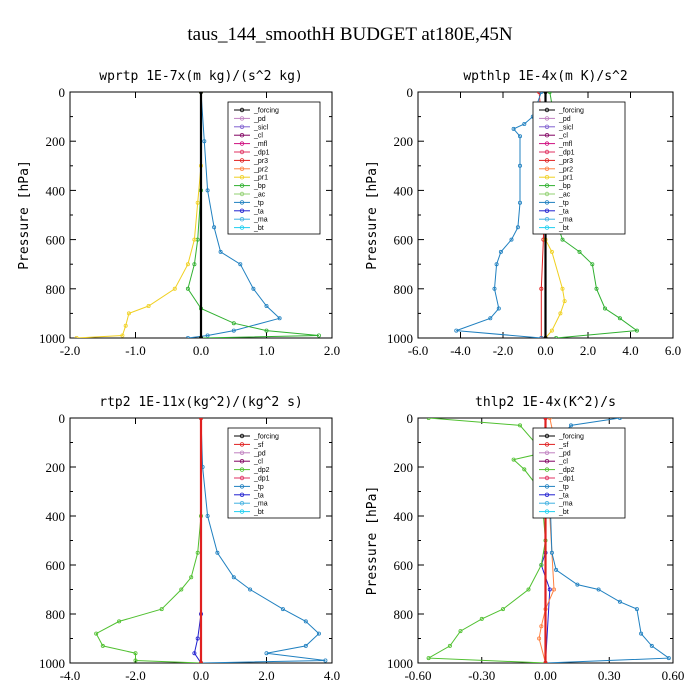 The image size is (700, 700). I want to click on legend-marker-sf, so click(547, 444).